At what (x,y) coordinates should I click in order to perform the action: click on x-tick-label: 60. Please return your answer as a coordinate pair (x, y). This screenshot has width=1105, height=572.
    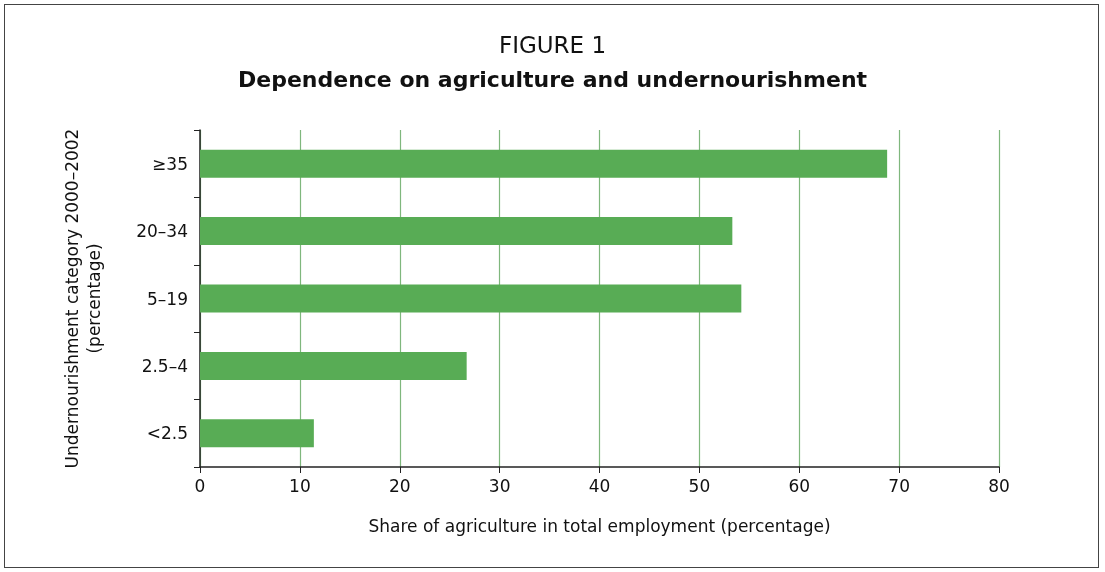
    Looking at the image, I should click on (799, 485).